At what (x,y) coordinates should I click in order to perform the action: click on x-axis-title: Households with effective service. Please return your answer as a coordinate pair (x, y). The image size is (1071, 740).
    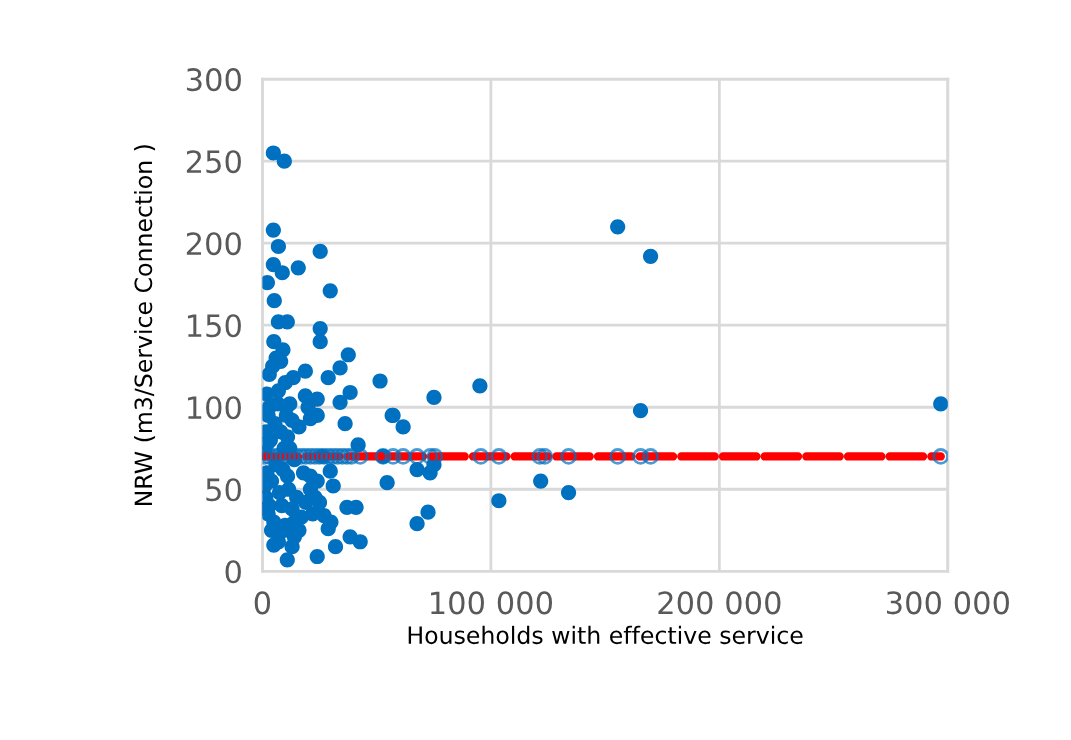
    Looking at the image, I should click on (605, 635).